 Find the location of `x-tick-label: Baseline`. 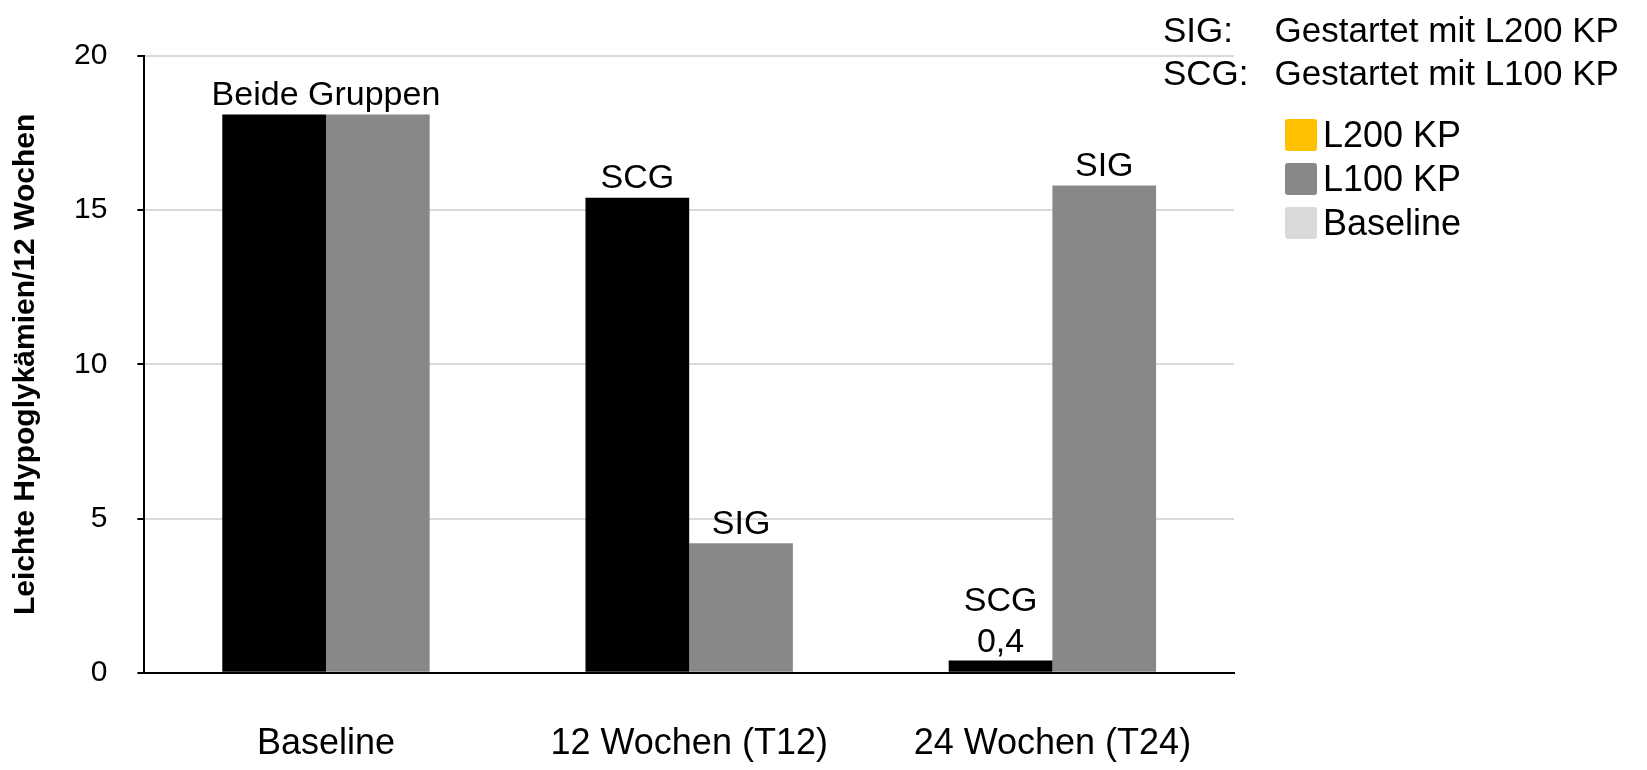

x-tick-label: Baseline is located at coordinates (326, 742).